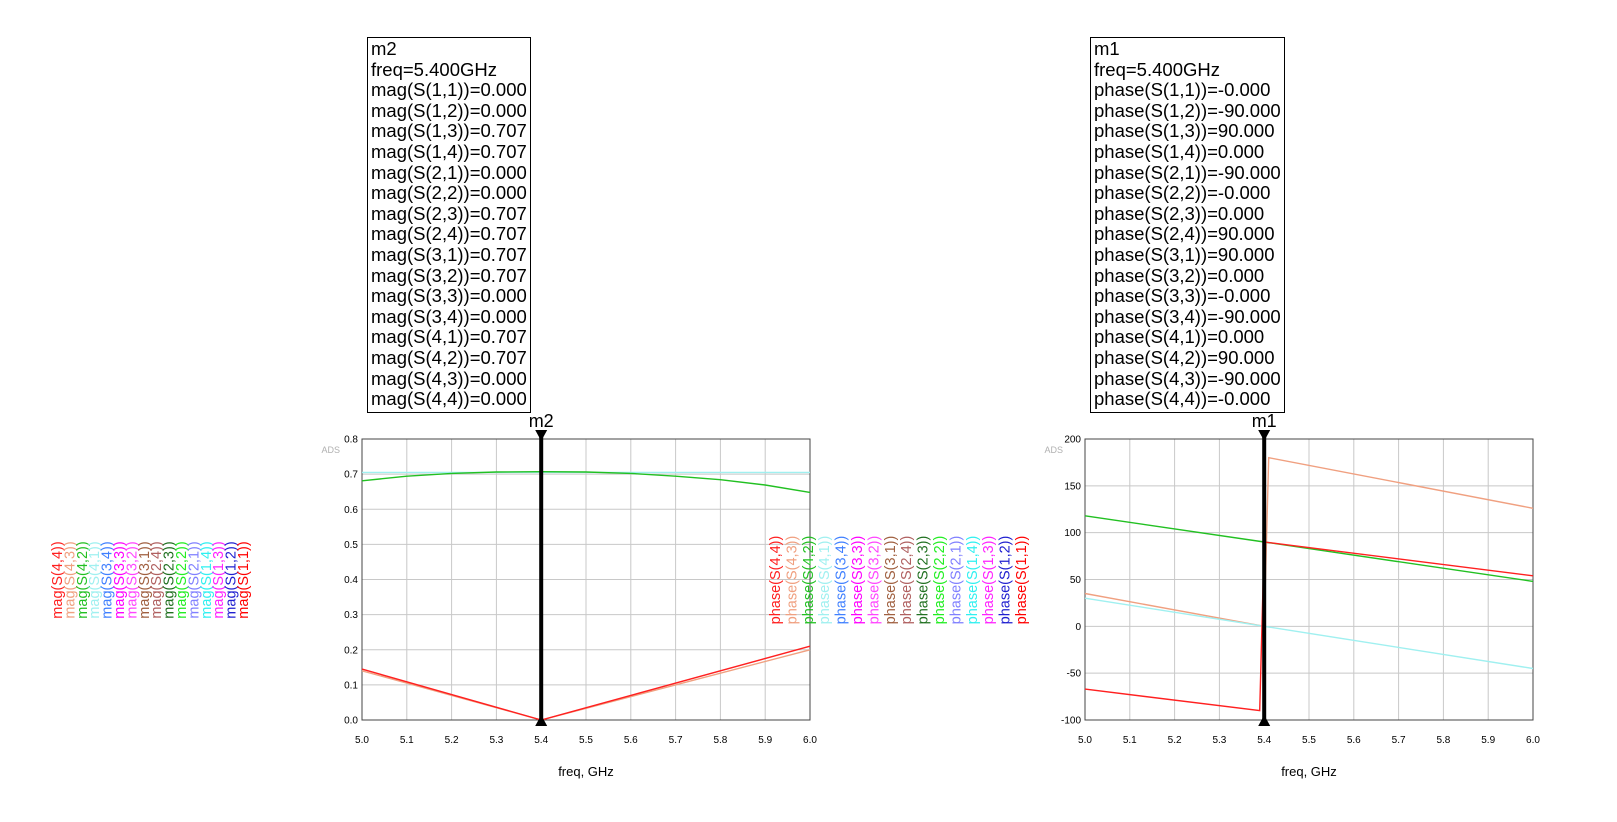  What do you see at coordinates (1182, 193) in the screenshot?
I see `marker-value-line: phase(S(2,2))=-0.000` at bounding box center [1182, 193].